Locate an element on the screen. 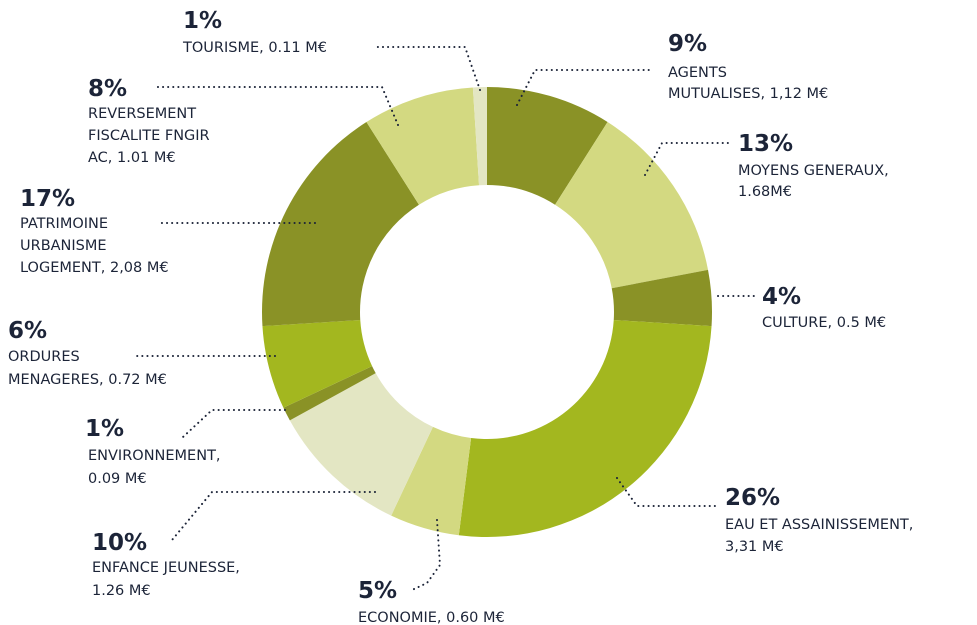  category-label: ORDURES is located at coordinates (44, 357).